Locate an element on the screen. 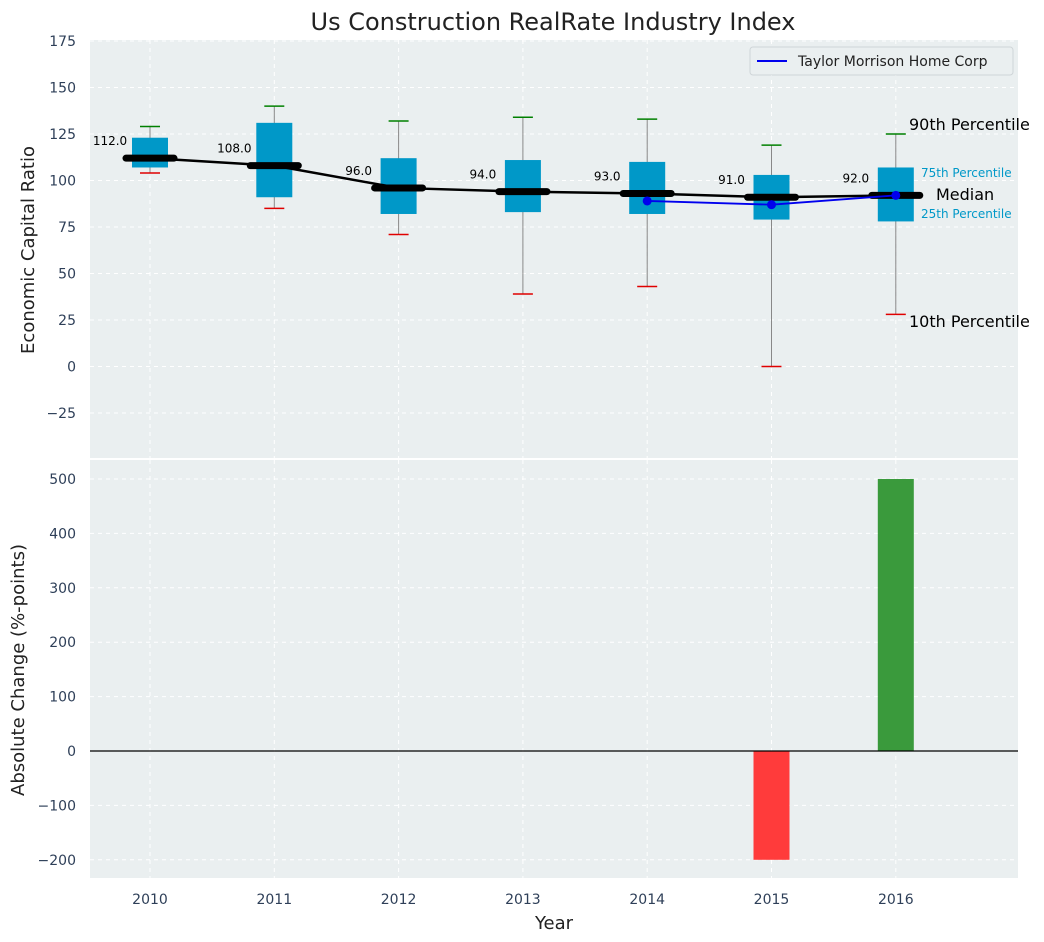  median-value-label: 96.0 is located at coordinates (358, 171).